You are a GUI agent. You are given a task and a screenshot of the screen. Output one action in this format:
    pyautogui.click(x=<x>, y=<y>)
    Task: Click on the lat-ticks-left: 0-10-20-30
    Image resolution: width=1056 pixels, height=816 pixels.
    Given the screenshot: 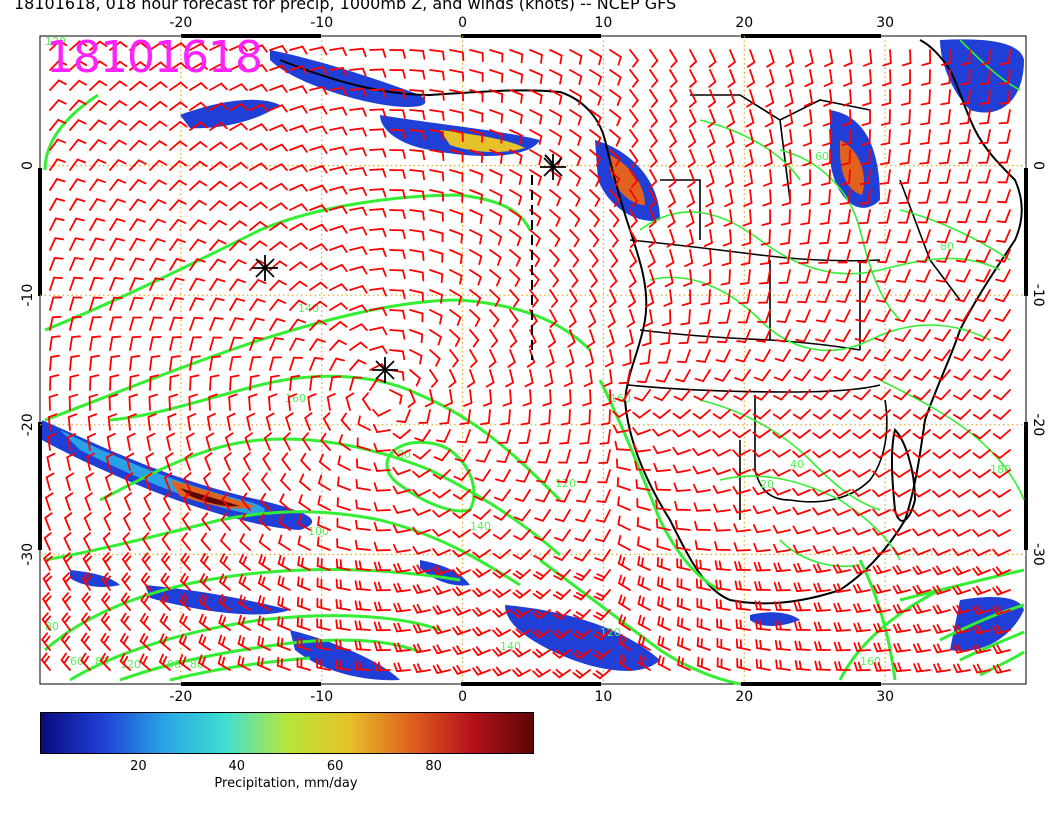 What is the action you would take?
    pyautogui.click(x=28, y=363)
    